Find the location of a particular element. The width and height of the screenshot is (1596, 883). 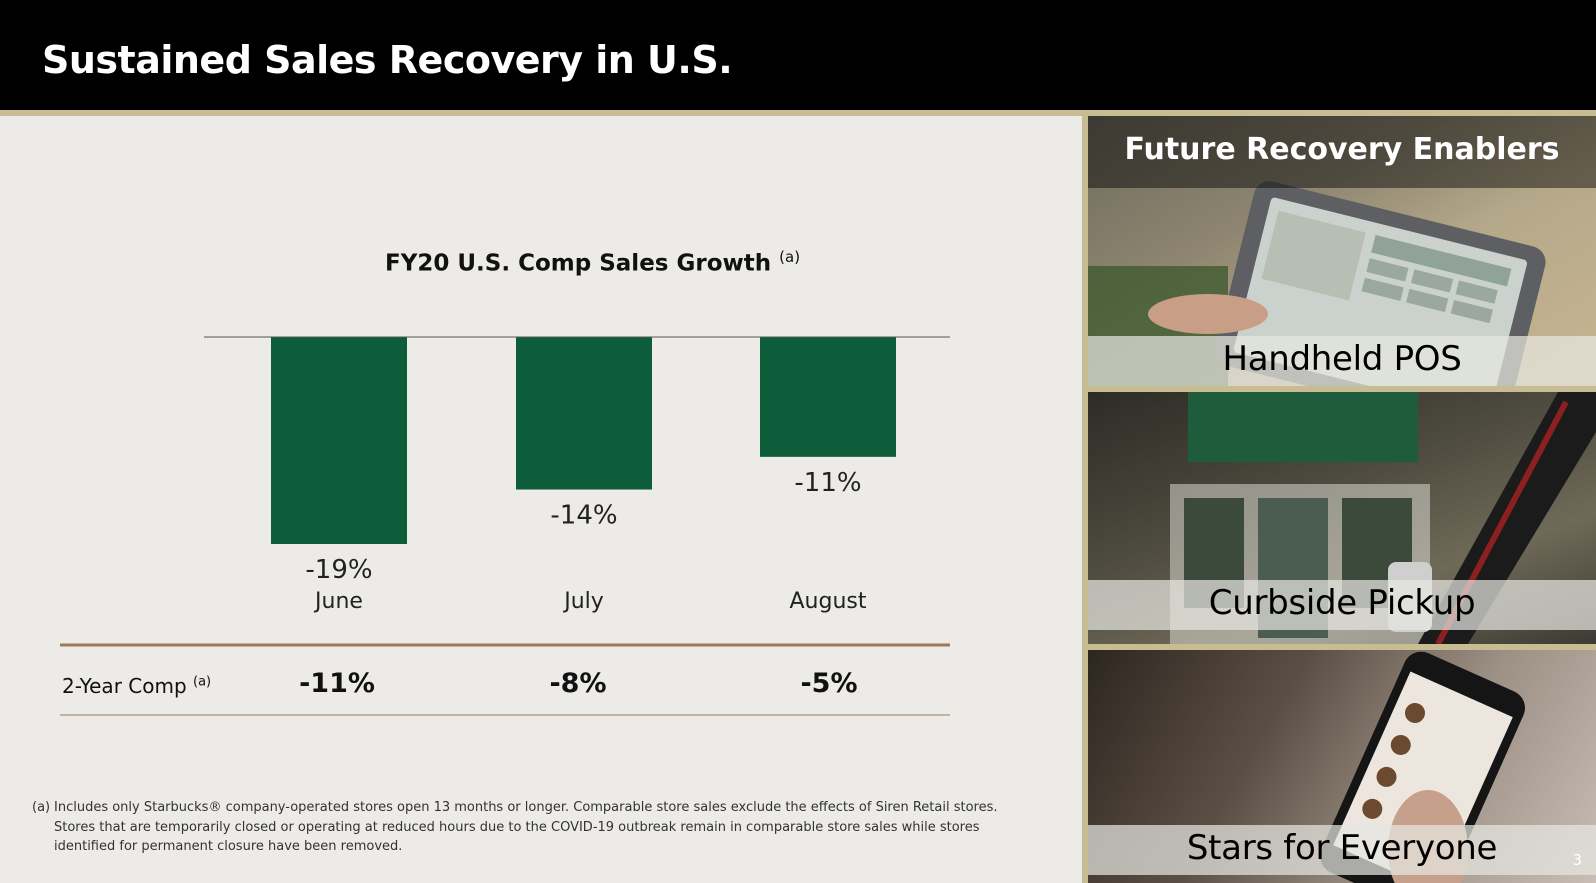

enabler-tile-stars-for-everyone: Stars for Everyone 3 is located at coordinates (1342, 766).